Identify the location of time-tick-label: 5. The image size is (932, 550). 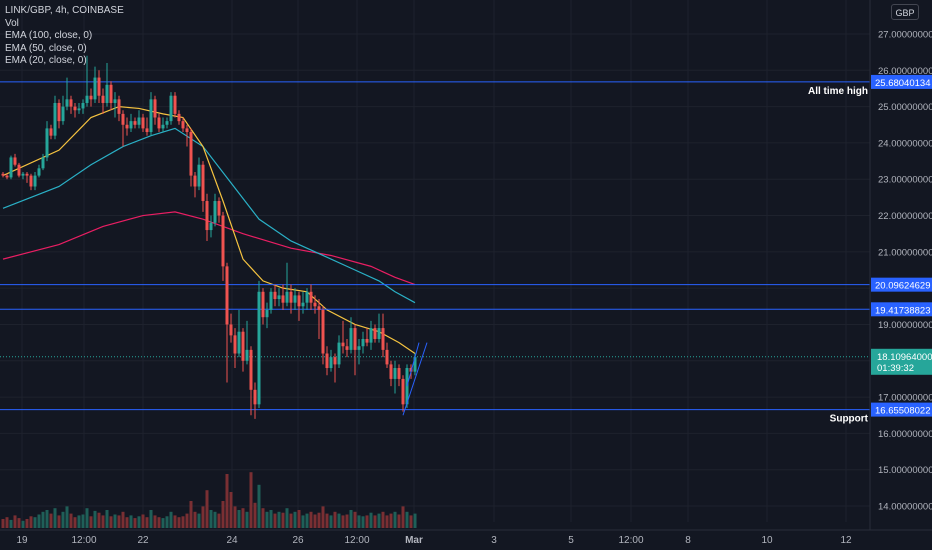
(571, 540).